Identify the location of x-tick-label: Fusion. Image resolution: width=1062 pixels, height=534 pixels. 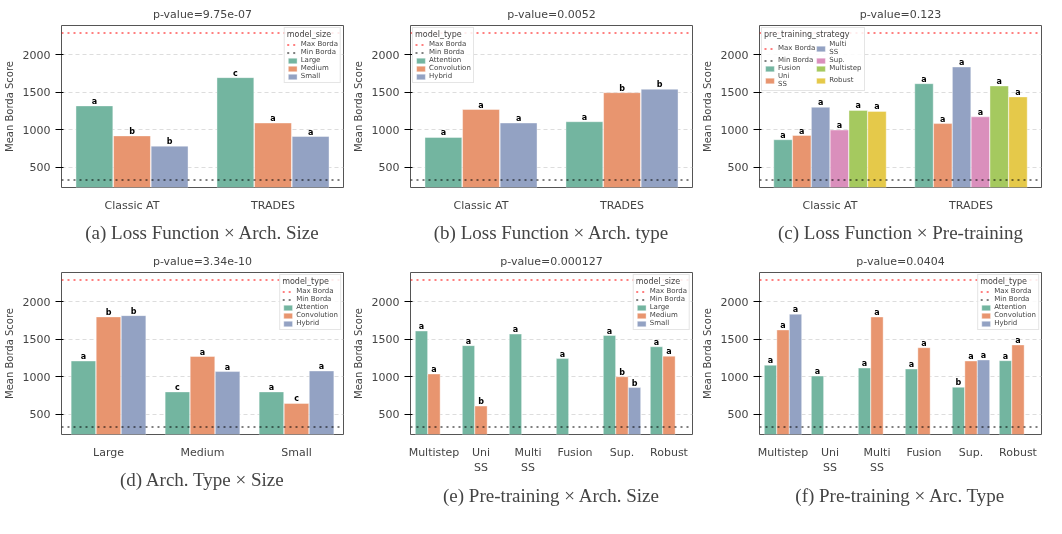
(924, 452).